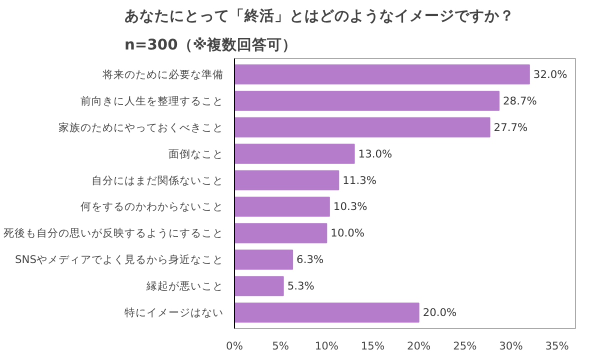 The image size is (599, 361). What do you see at coordinates (465, 346) in the screenshot?
I see `x-tick-label: 25%` at bounding box center [465, 346].